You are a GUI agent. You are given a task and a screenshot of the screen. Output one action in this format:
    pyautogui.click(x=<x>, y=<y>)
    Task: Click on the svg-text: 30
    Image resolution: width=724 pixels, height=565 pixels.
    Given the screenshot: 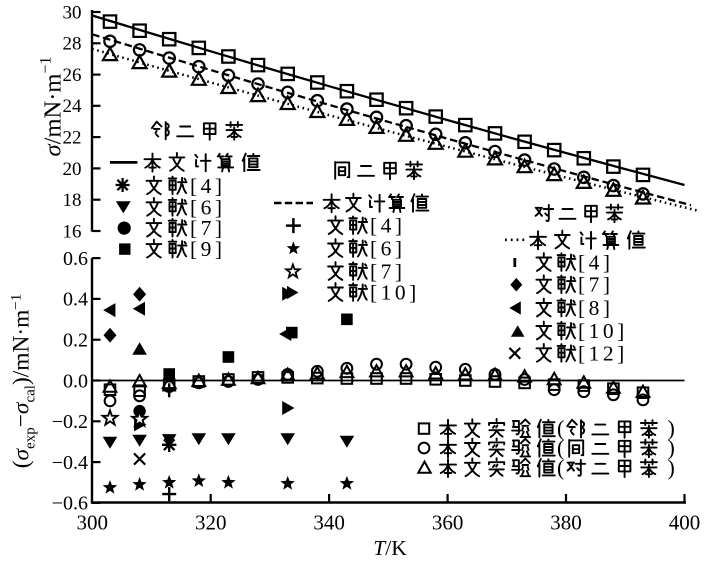 What is the action you would take?
    pyautogui.click(x=72, y=12)
    